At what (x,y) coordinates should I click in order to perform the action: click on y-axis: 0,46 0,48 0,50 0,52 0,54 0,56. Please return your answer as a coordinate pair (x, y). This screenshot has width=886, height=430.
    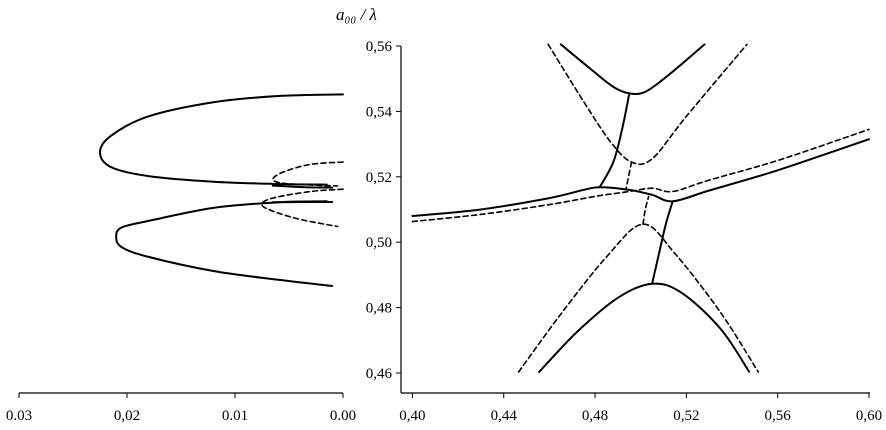
    Looking at the image, I should click on (384, 216).